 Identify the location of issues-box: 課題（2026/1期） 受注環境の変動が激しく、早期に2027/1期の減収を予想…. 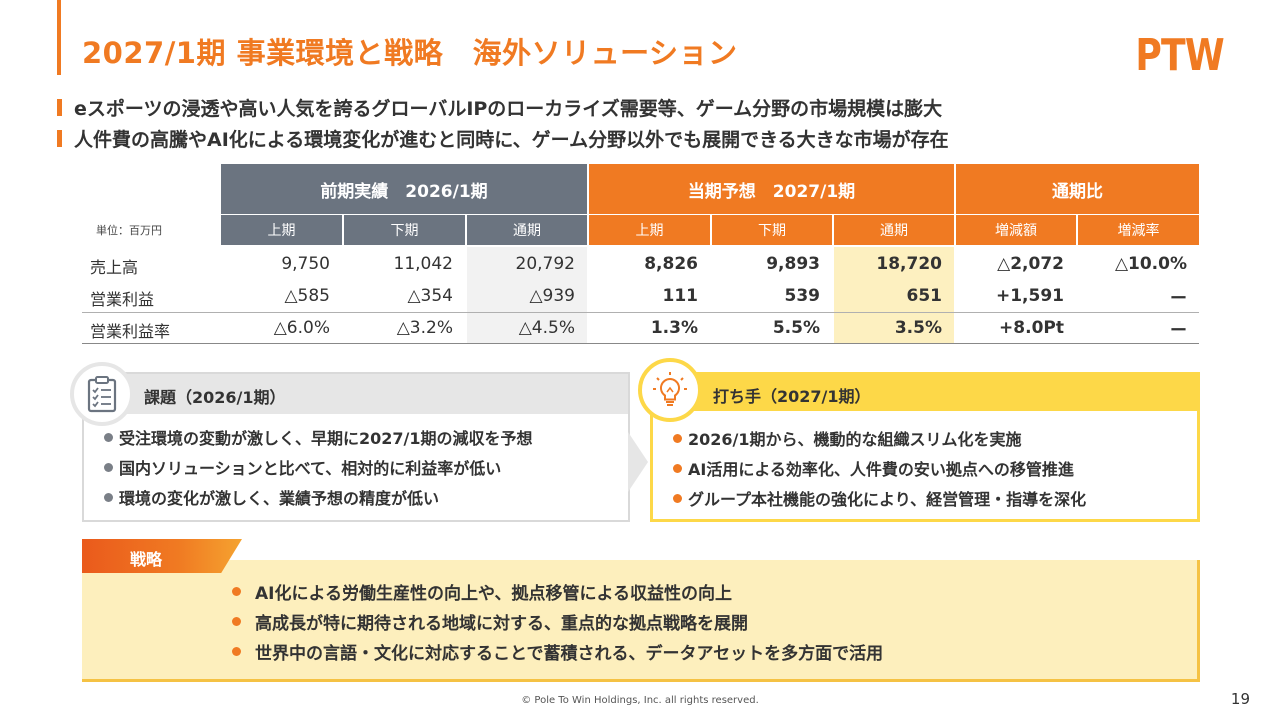
(356, 447).